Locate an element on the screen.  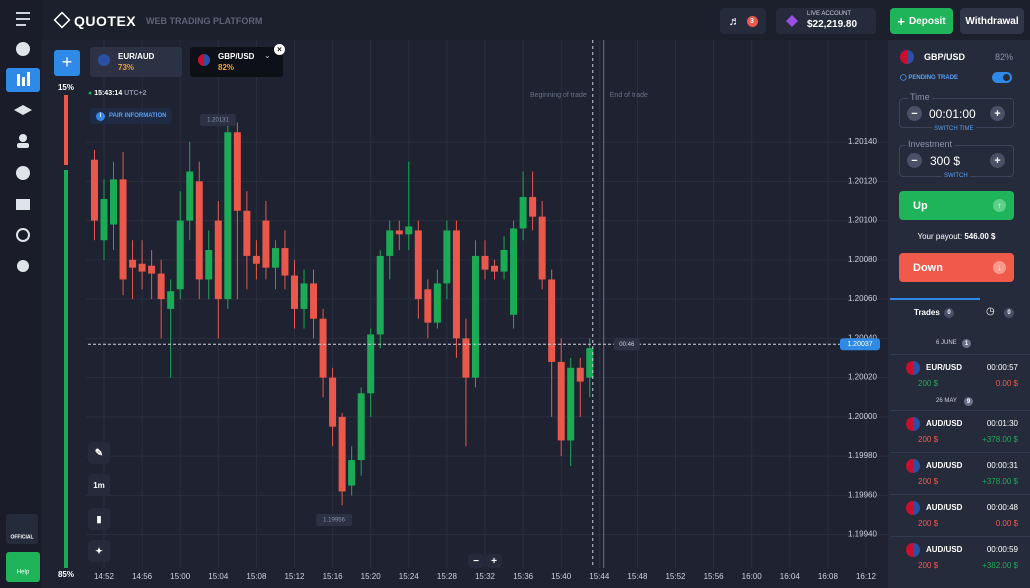
trade: AUD/USD 00:01:30 200 $ +378.00 $ is located at coordinates (960, 430).